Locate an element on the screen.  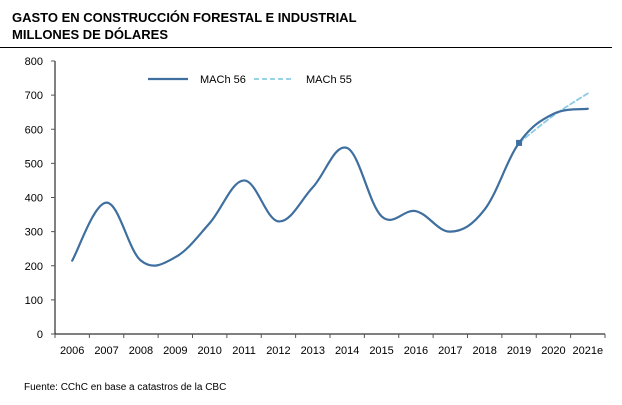
y-tick-label: 500 is located at coordinates (34, 164).